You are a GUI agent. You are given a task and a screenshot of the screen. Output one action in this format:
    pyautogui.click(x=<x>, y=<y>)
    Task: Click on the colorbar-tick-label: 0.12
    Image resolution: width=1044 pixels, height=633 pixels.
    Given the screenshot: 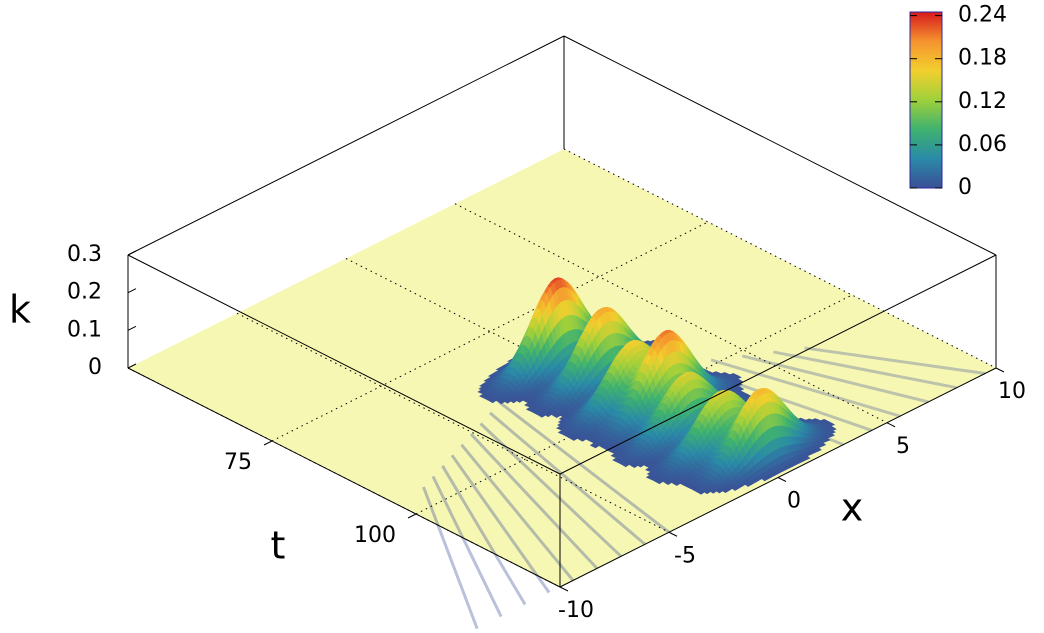 What is the action you would take?
    pyautogui.click(x=982, y=101)
    